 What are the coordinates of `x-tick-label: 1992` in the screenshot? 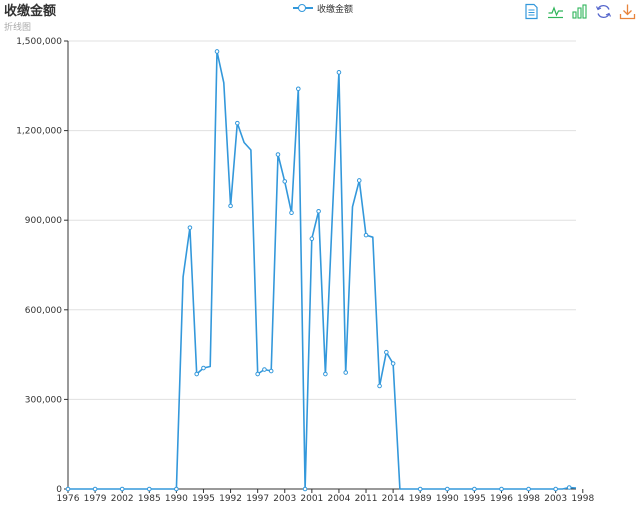 It's located at (230, 499).